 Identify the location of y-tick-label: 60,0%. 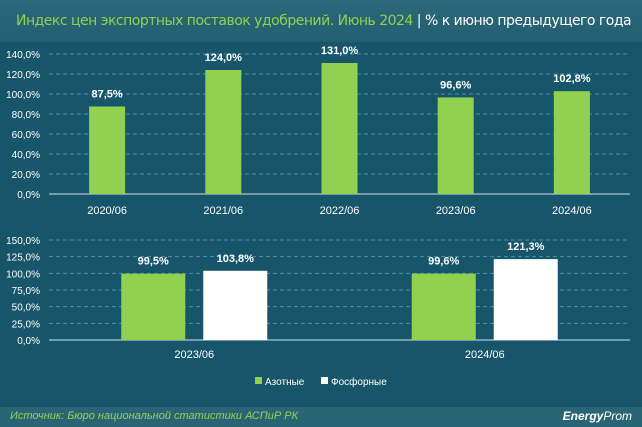
(26, 135).